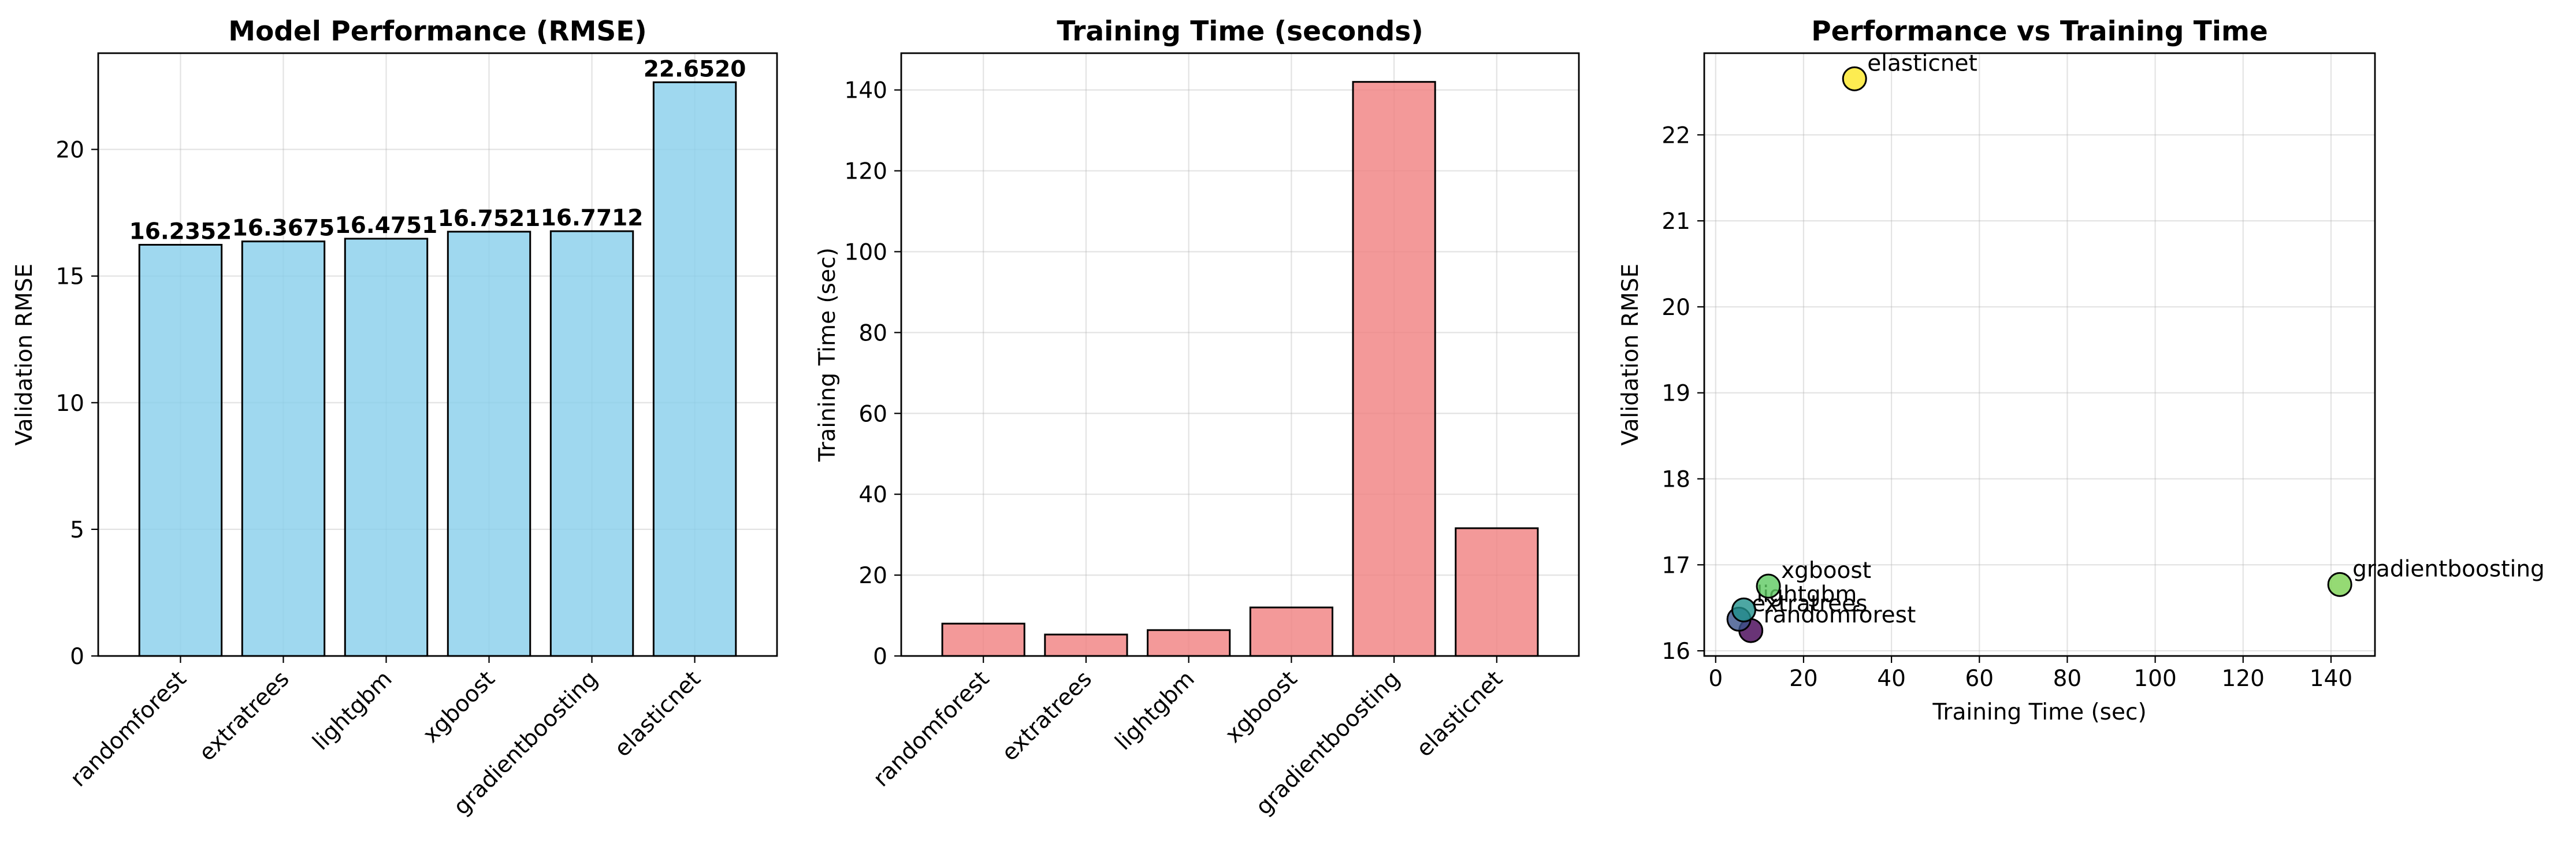 Image resolution: width=2576 pixels, height=849 pixels. I want to click on chart-title: Training Time (seconds), so click(1240, 31).